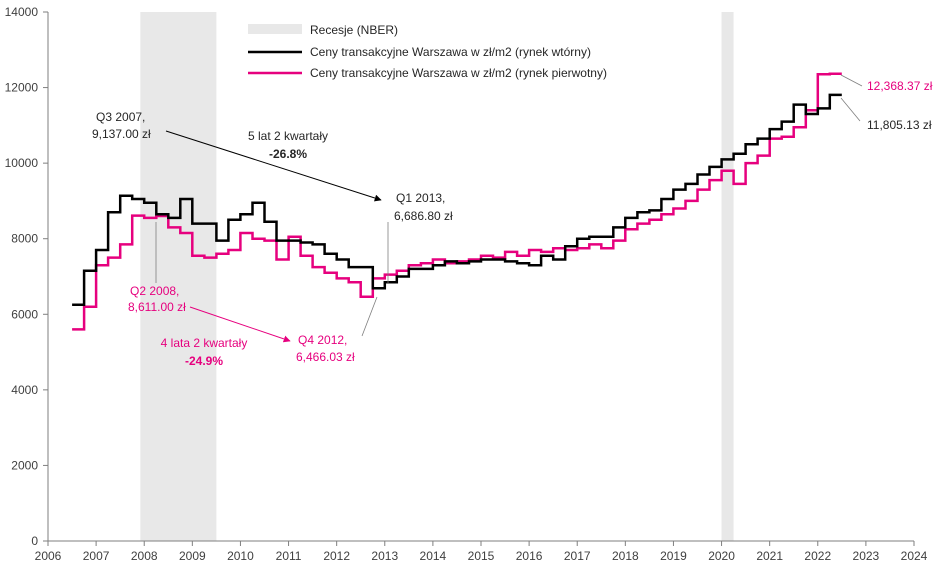 The height and width of the screenshot is (568, 945). I want to click on x-tick-label: 2016, so click(529, 556).